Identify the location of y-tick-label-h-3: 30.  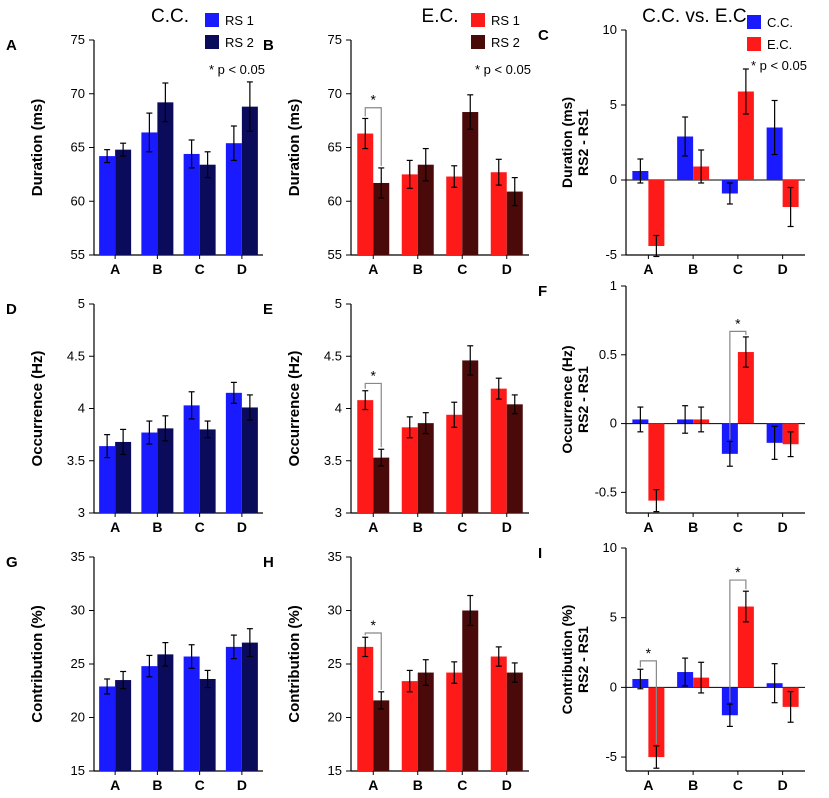
(335, 610).